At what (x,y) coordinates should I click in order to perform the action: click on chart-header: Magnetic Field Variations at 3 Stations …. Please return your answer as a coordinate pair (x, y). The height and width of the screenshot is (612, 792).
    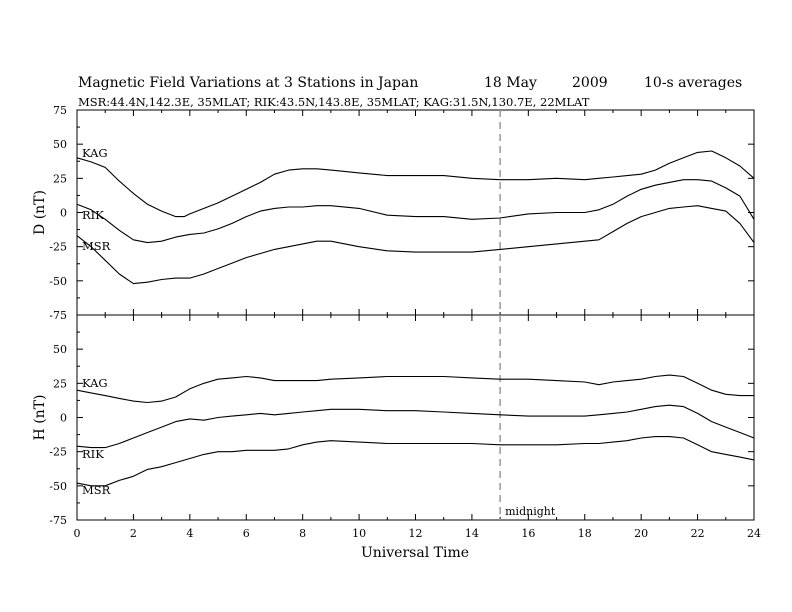
    Looking at the image, I should click on (410, 92).